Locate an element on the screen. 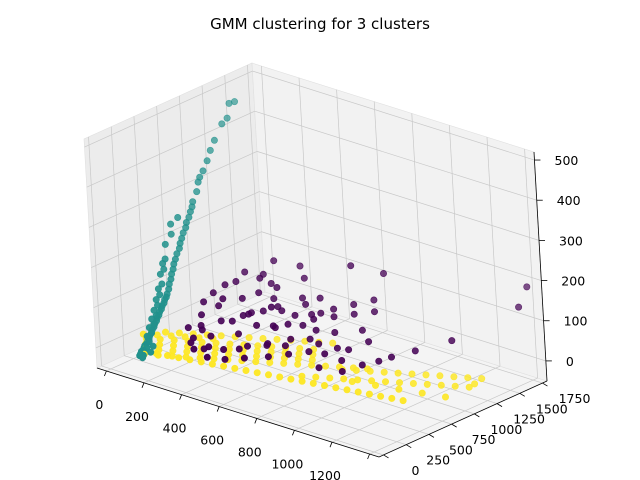  chart-title: GMM clustering for 3 clusters is located at coordinates (320, 24).